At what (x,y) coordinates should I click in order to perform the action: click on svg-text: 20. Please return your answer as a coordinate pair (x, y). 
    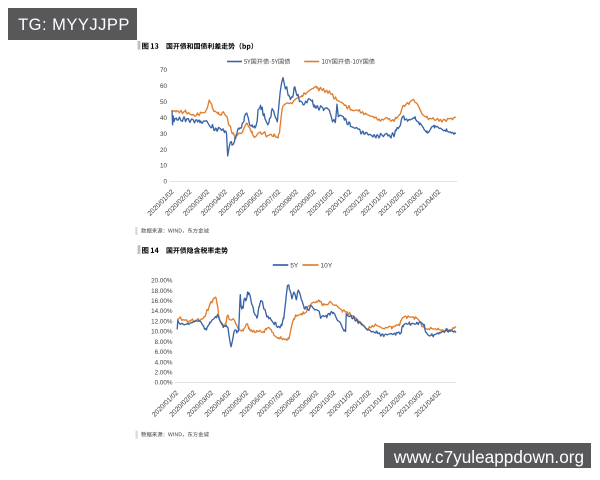
    Looking at the image, I should click on (164, 150).